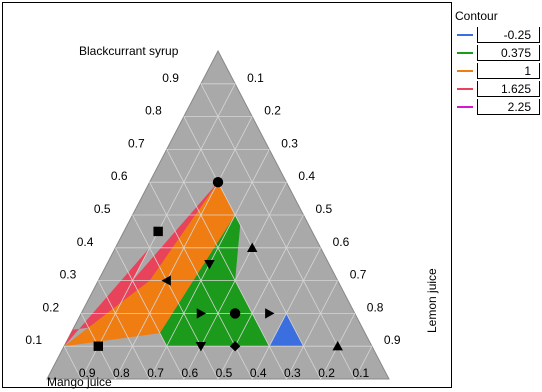  What do you see at coordinates (432, 300) in the screenshot?
I see `axis-title-right: Lemon juice` at bounding box center [432, 300].